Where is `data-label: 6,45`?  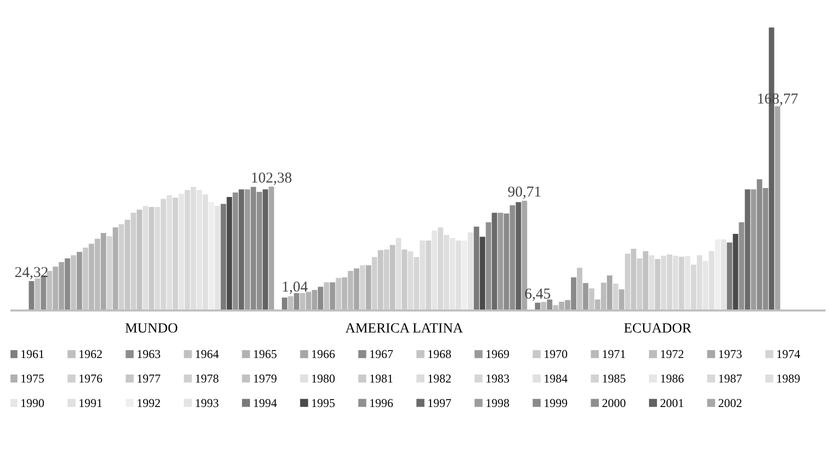 data-label: 6,45 is located at coordinates (537, 294).